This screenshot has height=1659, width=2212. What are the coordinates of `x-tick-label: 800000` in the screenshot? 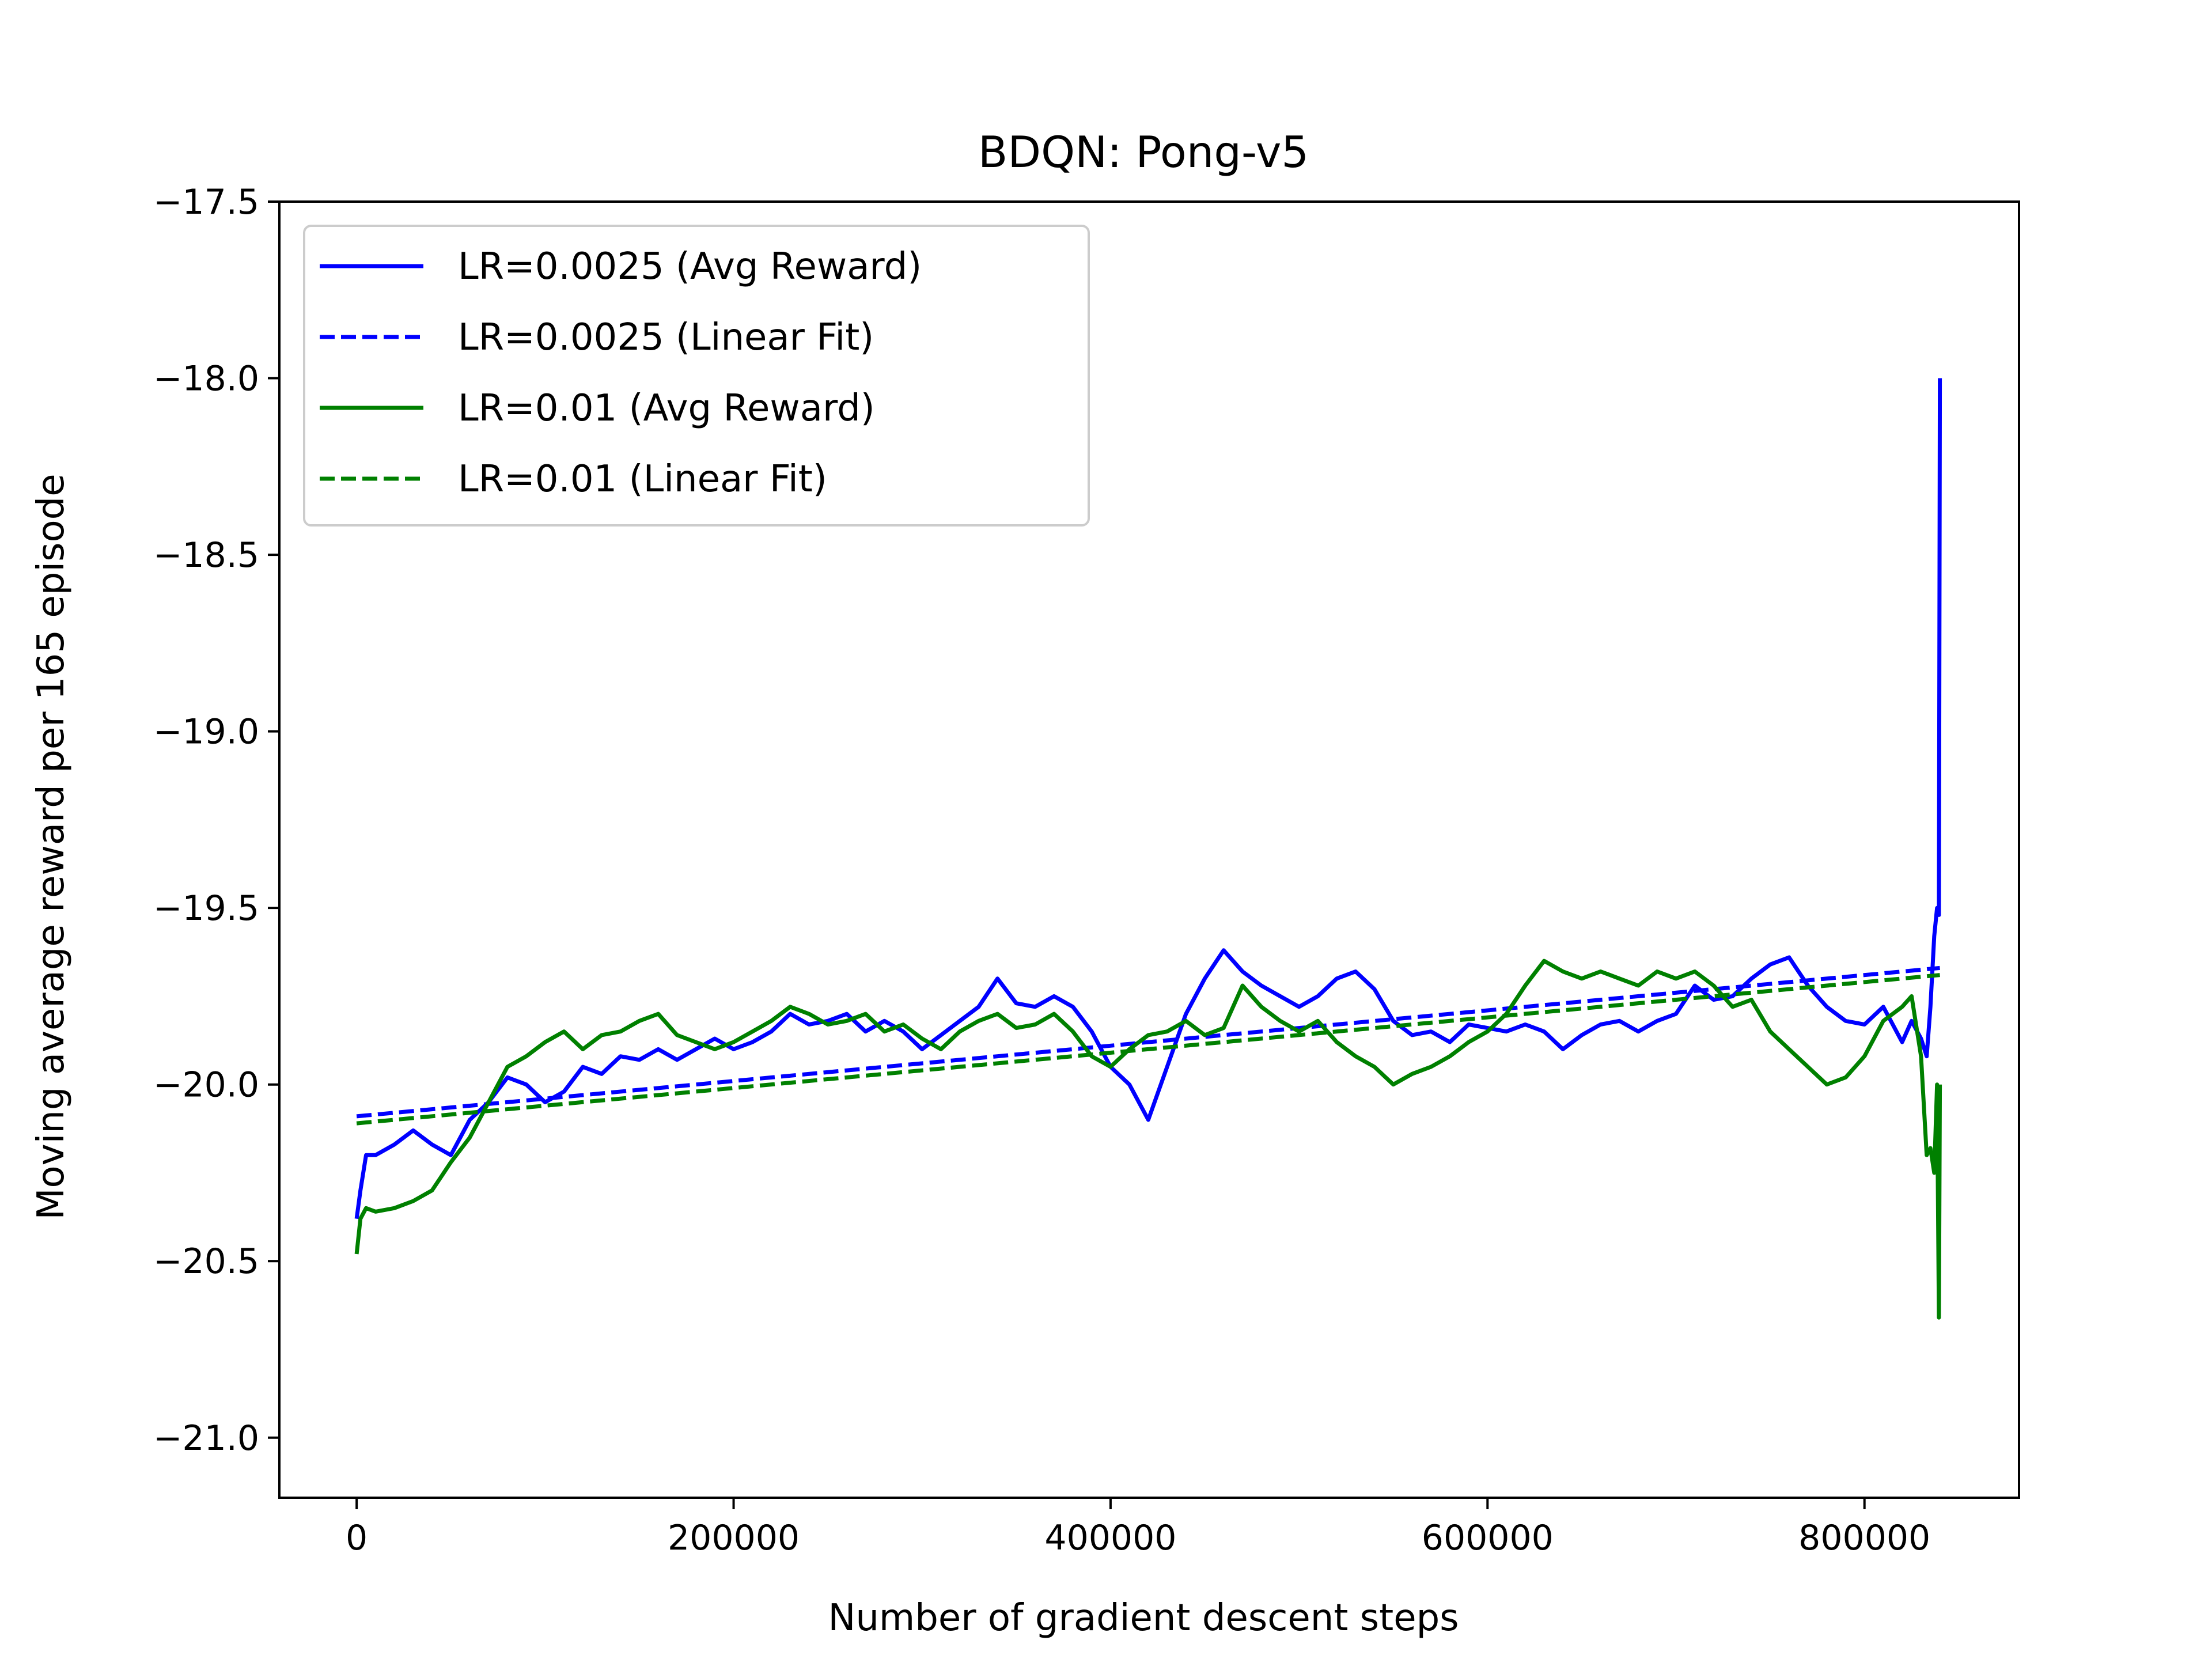 It's located at (1864, 1538).